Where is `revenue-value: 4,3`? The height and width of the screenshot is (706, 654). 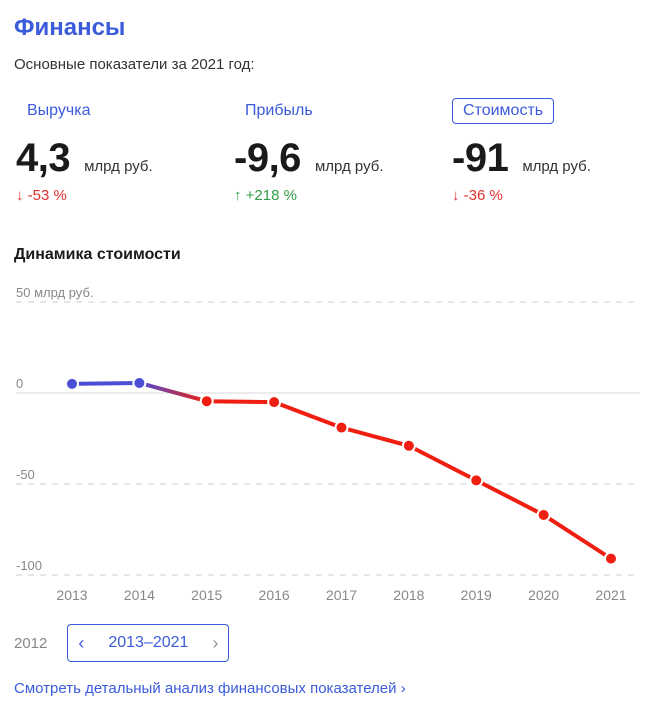 revenue-value: 4,3 is located at coordinates (43, 158).